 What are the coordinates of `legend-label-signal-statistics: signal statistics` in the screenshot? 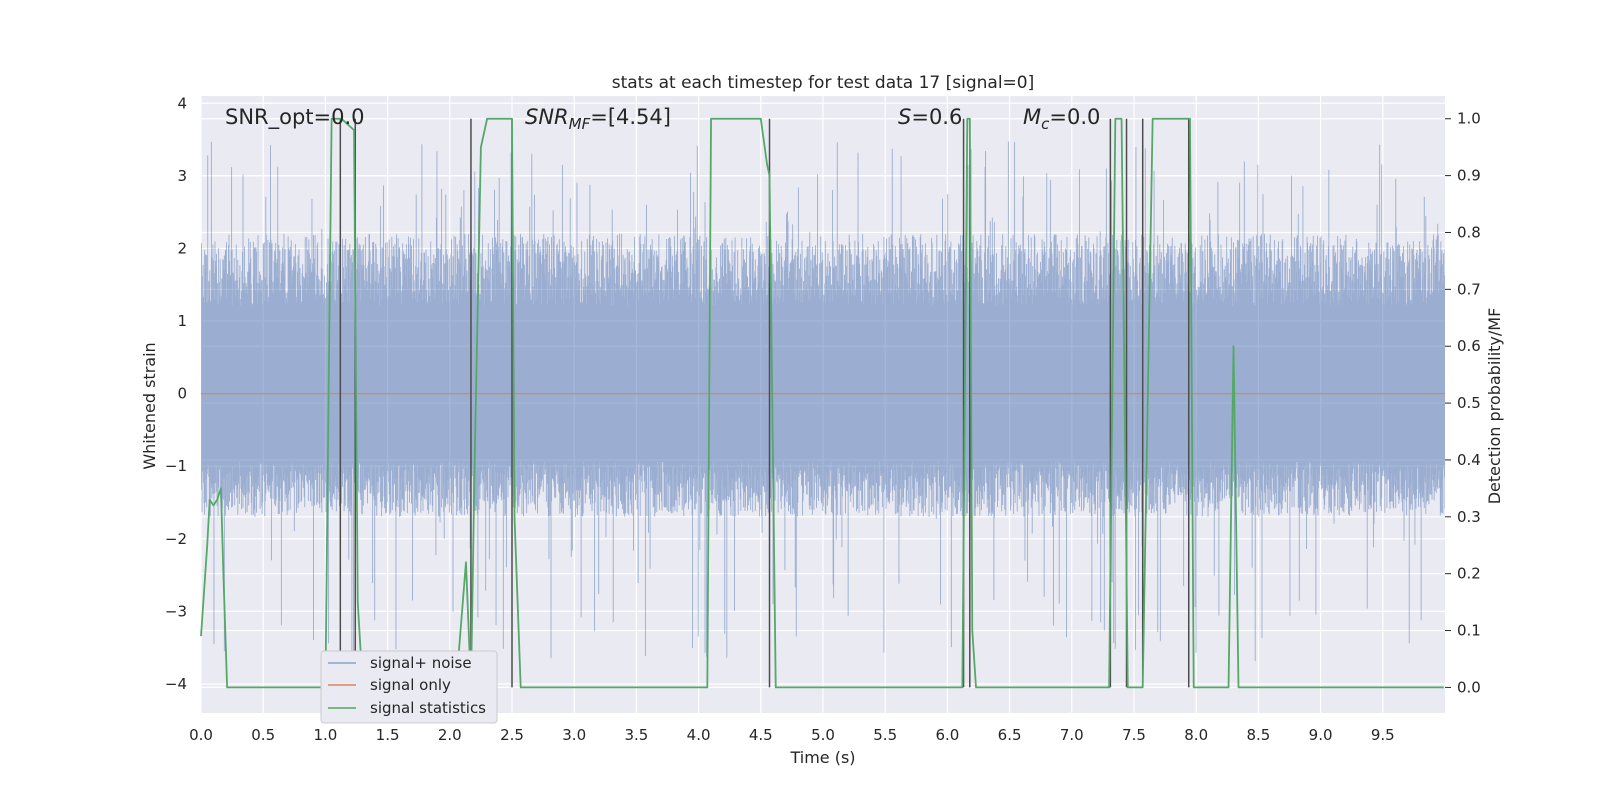 It's located at (428, 708).